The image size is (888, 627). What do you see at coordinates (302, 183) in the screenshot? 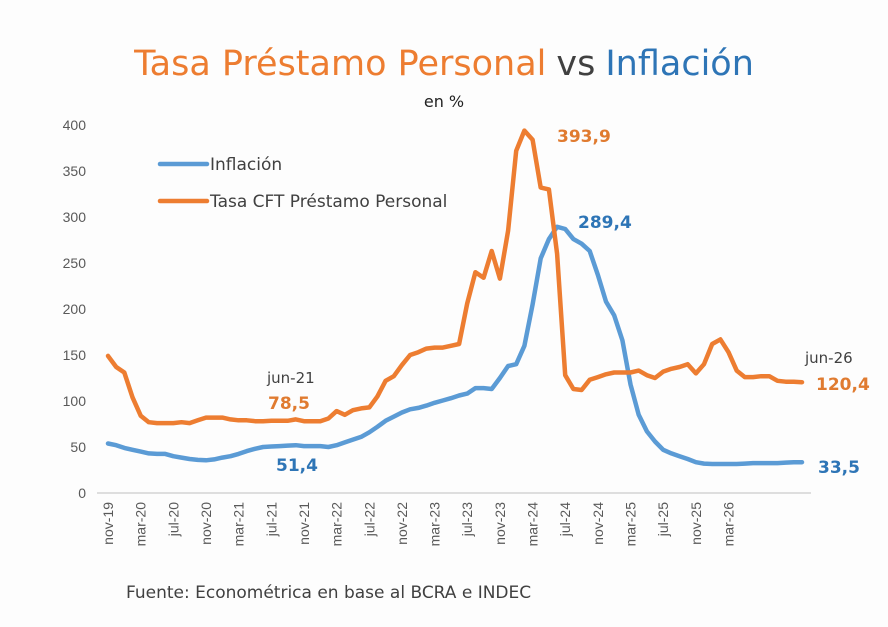
I see `legend: Inflación Tasa CFT Préstamo Personal` at bounding box center [302, 183].